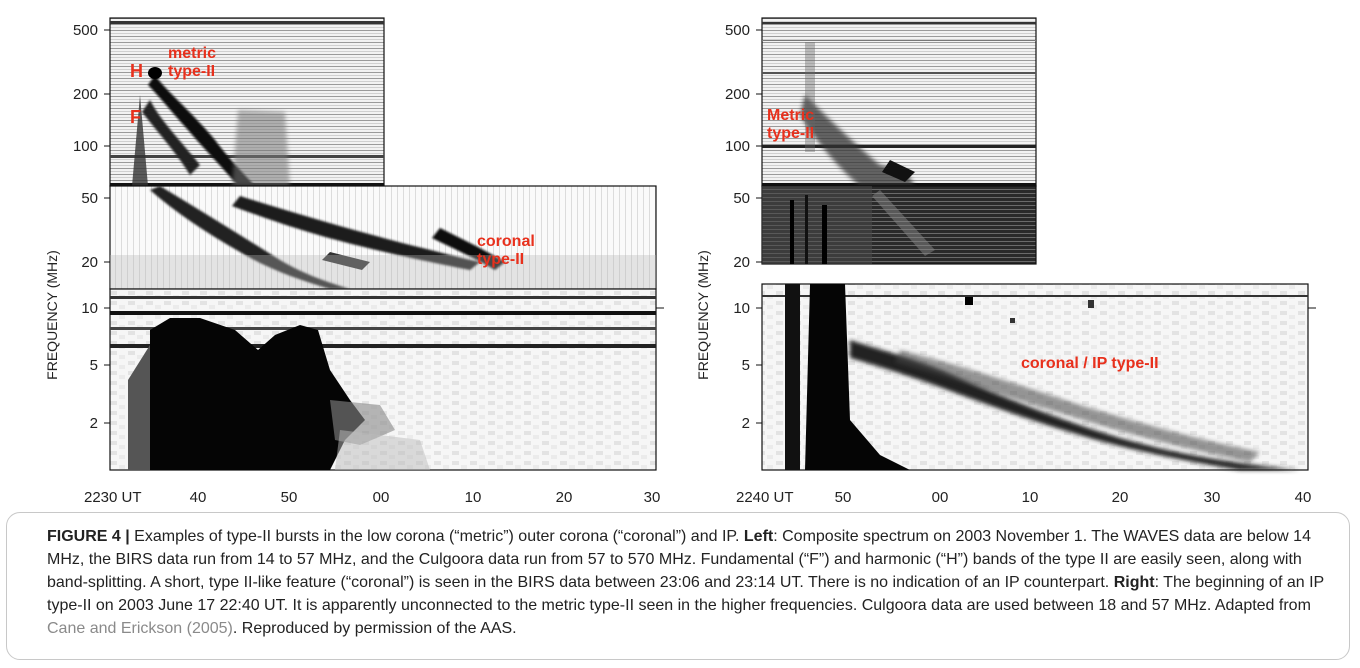 The height and width of the screenshot is (668, 1360). What do you see at coordinates (737, 94) in the screenshot?
I see `right-ytick: 200` at bounding box center [737, 94].